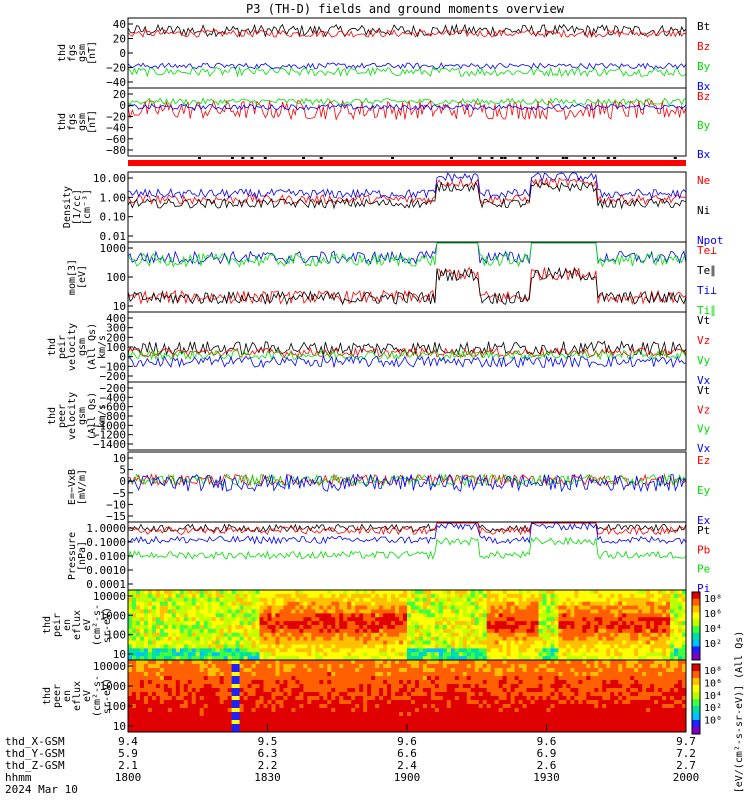 This screenshot has width=750, height=800. I want to click on legend-bx: Bx, so click(704, 86).